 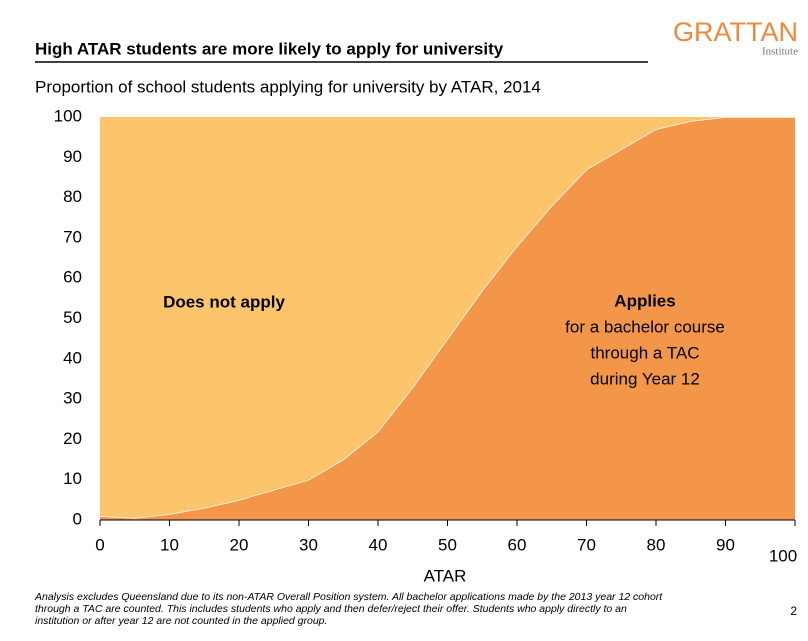 I want to click on x-tick-label: 10, so click(x=169, y=544).